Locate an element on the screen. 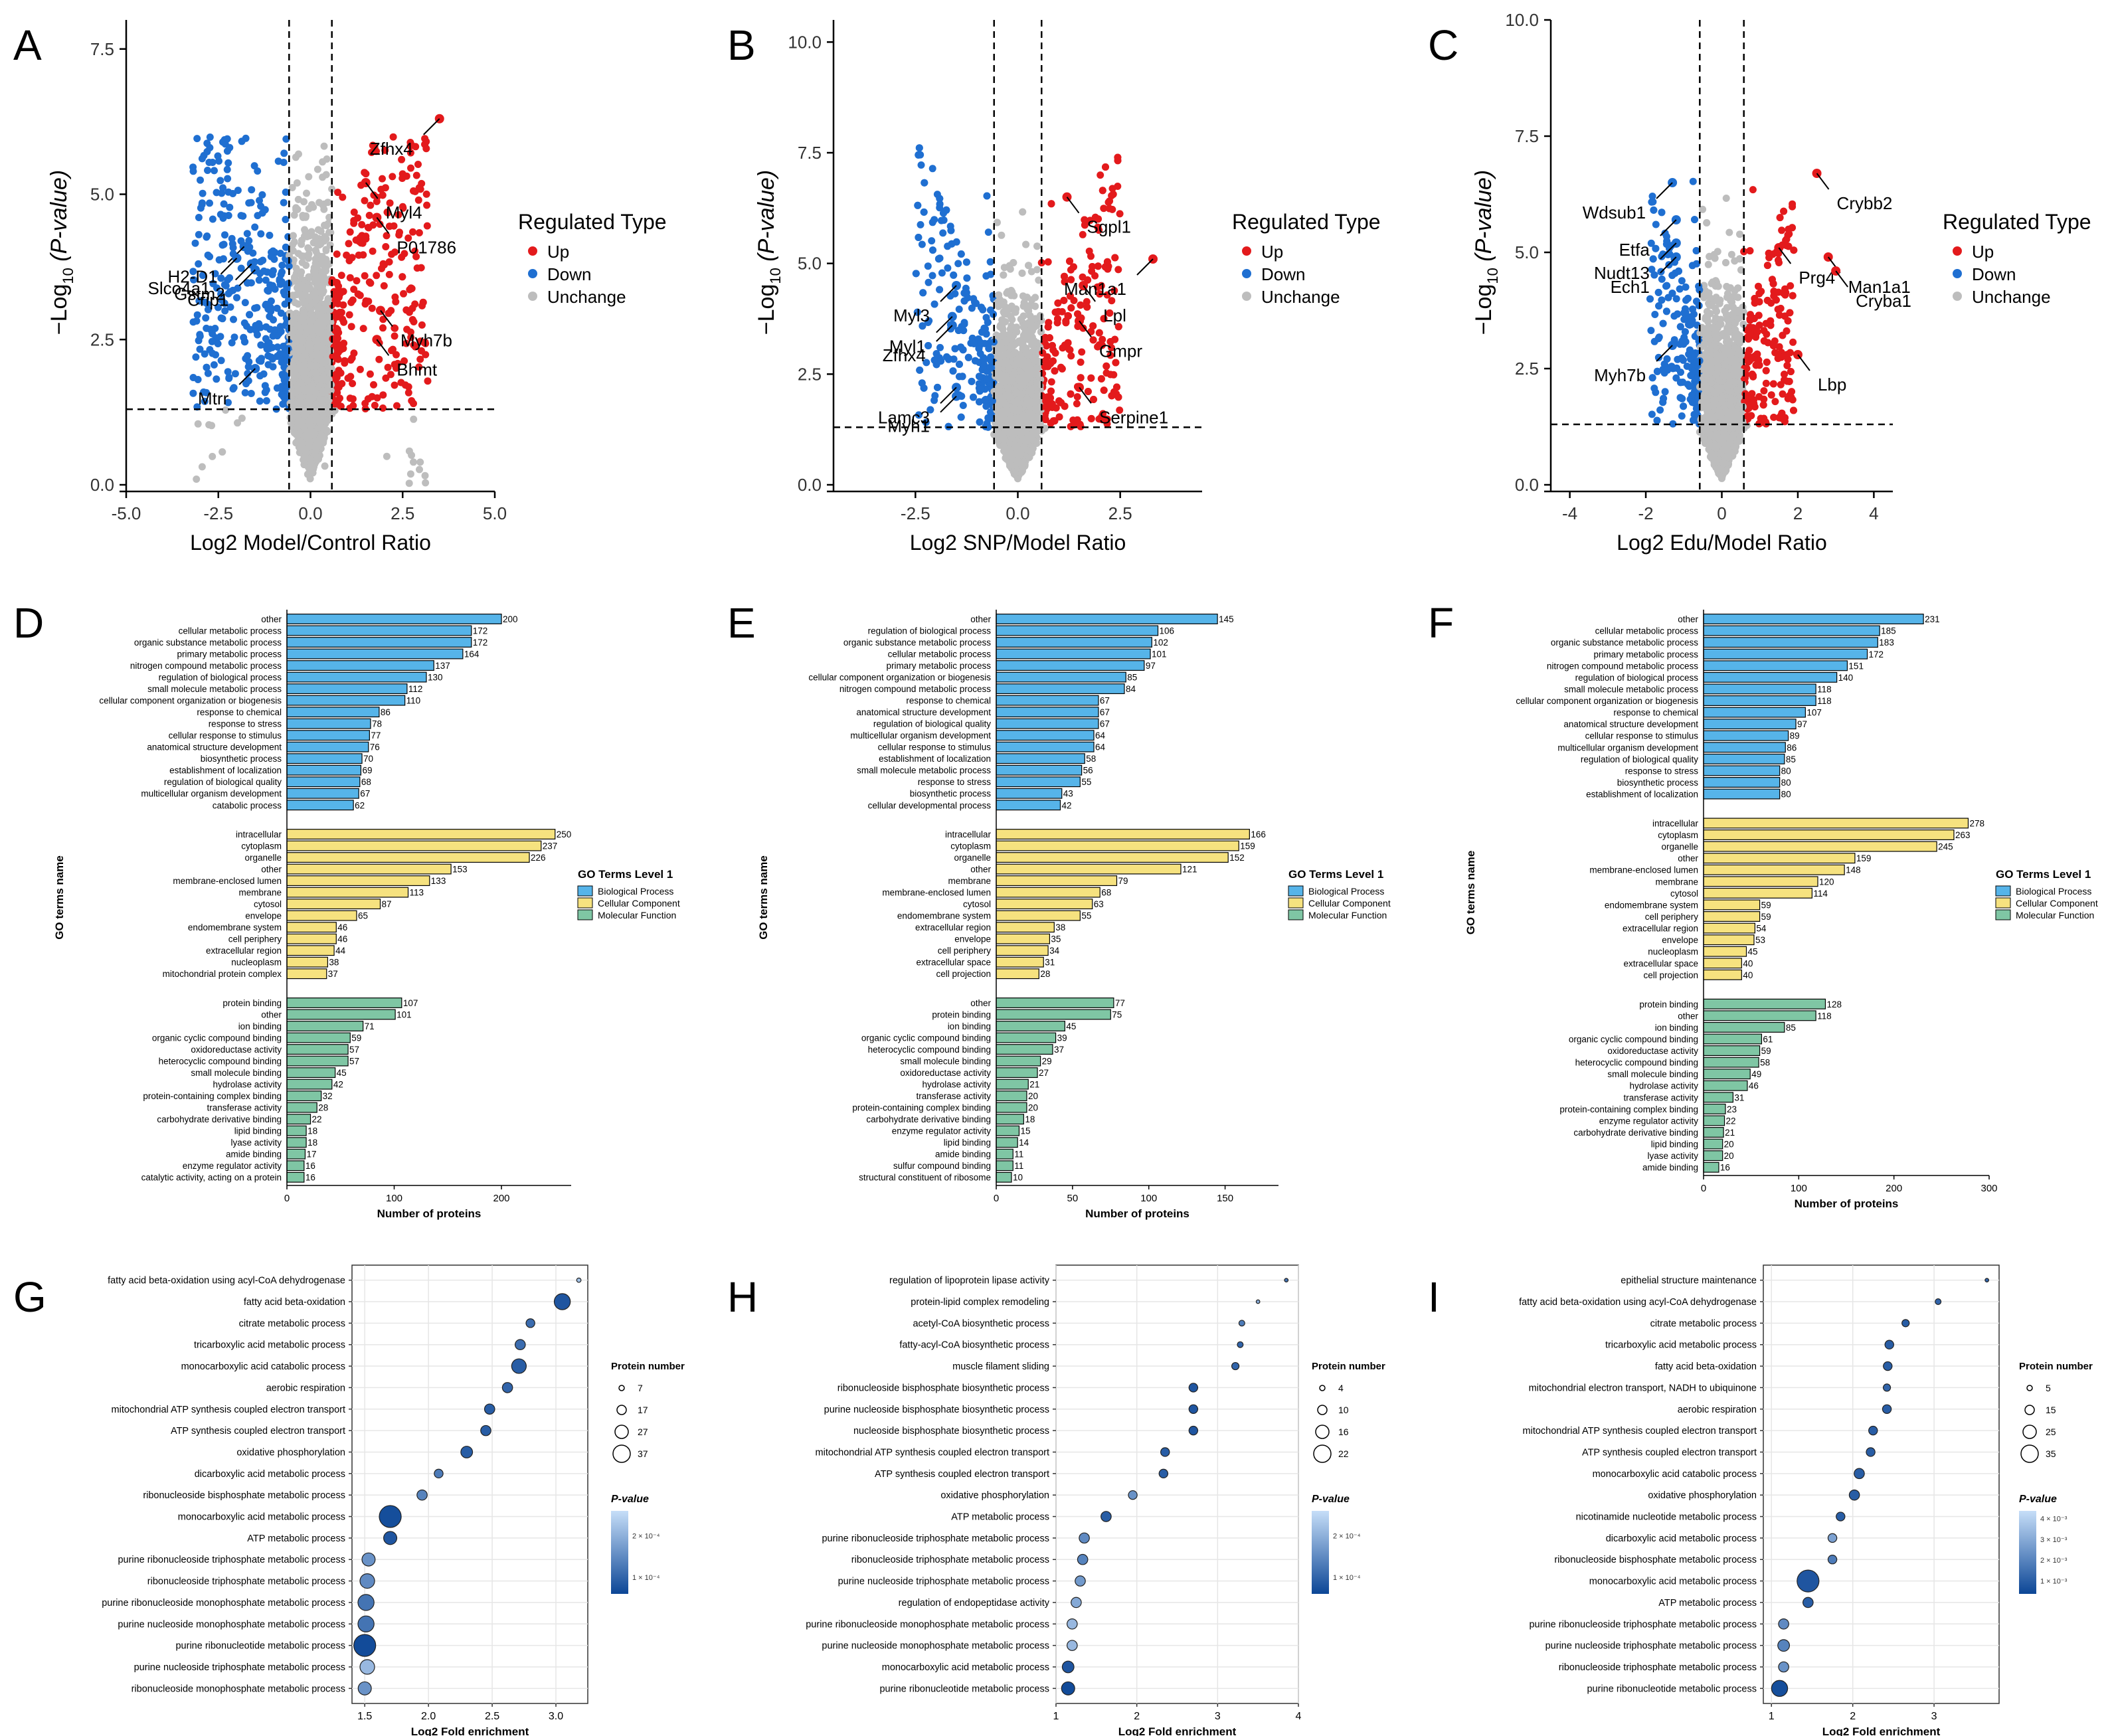 Image resolution: width=2112 pixels, height=1736 pixels. panel-letter-g: G is located at coordinates (29, 1297).